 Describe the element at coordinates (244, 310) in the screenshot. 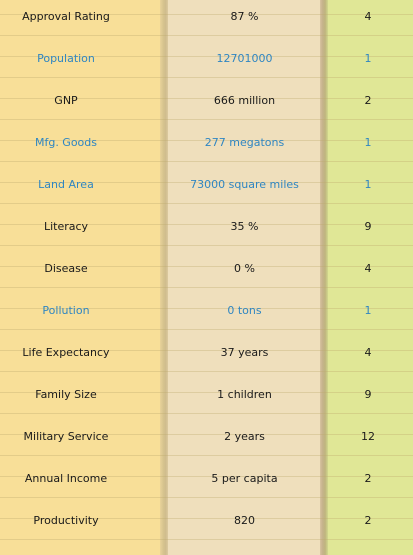

I see `stat-value: 0 tons` at that location.